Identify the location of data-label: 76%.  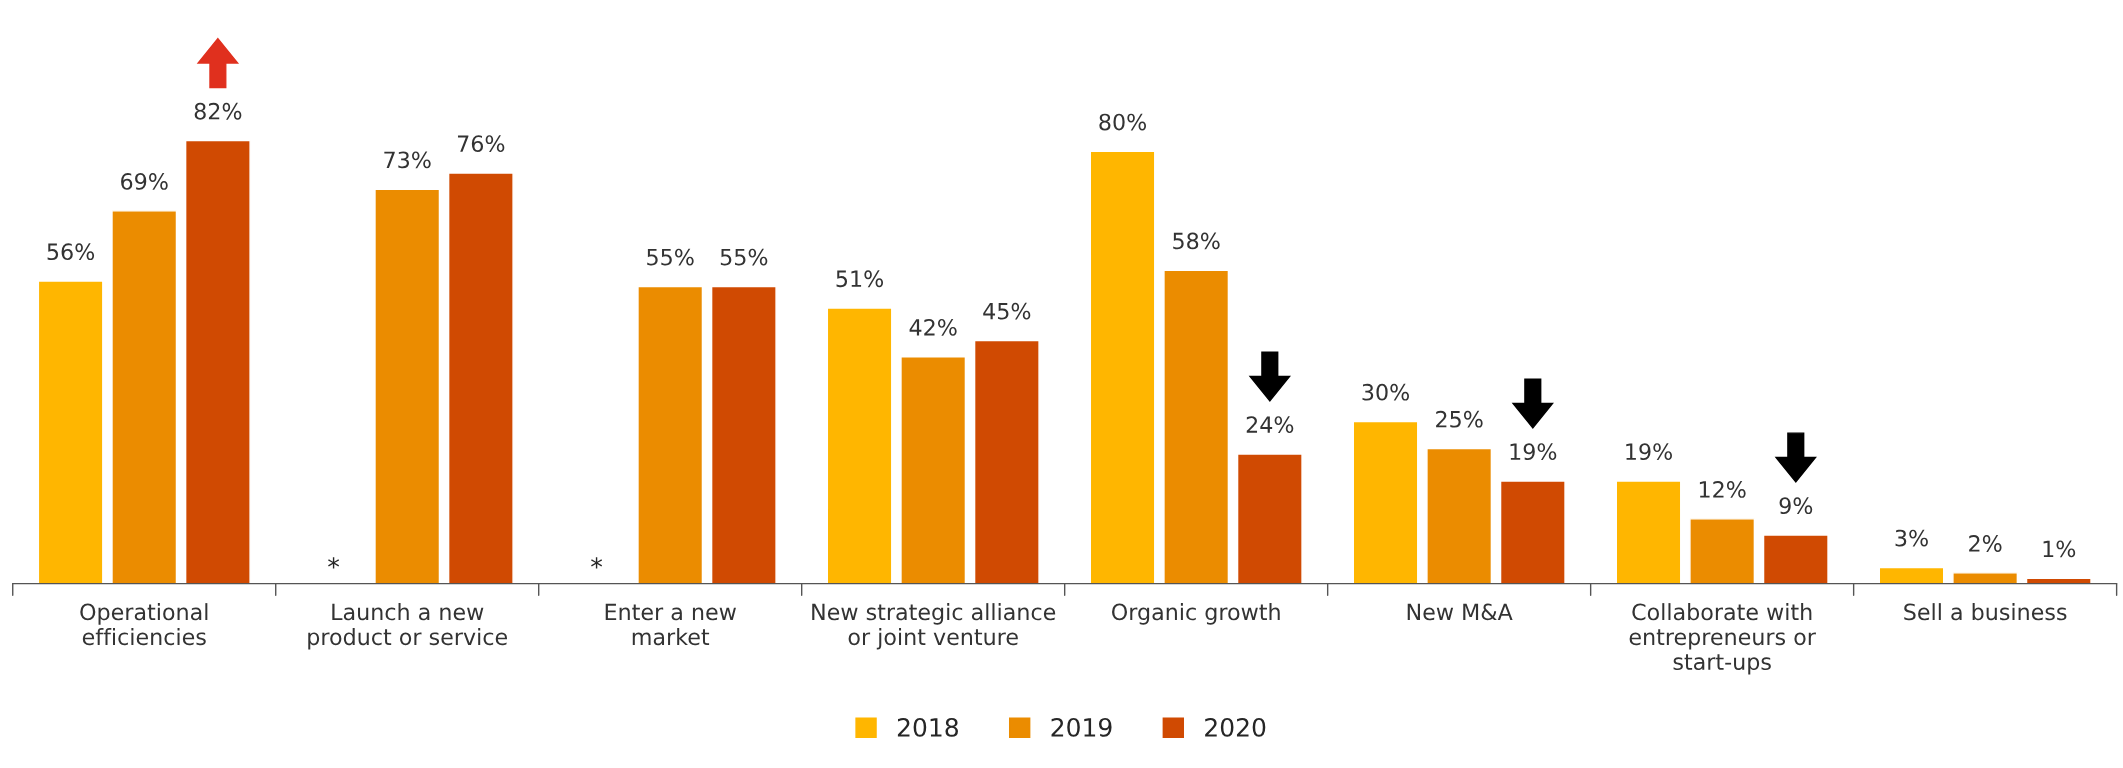
(481, 144).